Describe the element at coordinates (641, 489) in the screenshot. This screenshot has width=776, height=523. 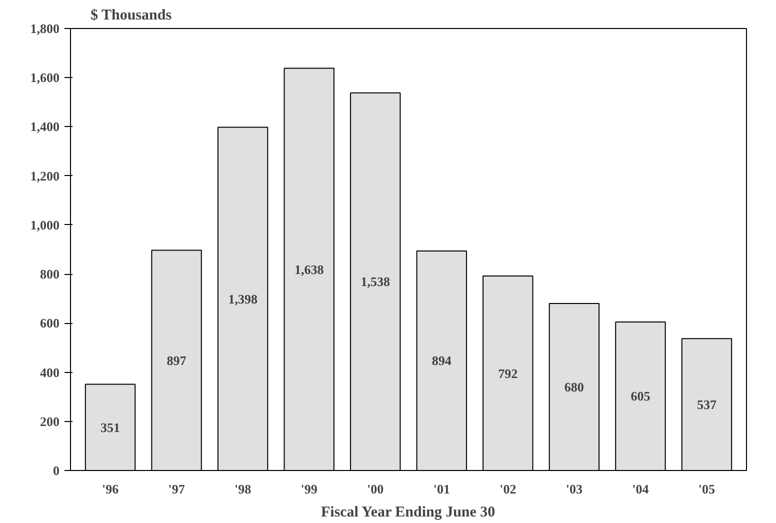
I see `x-tick-label: '04` at that location.